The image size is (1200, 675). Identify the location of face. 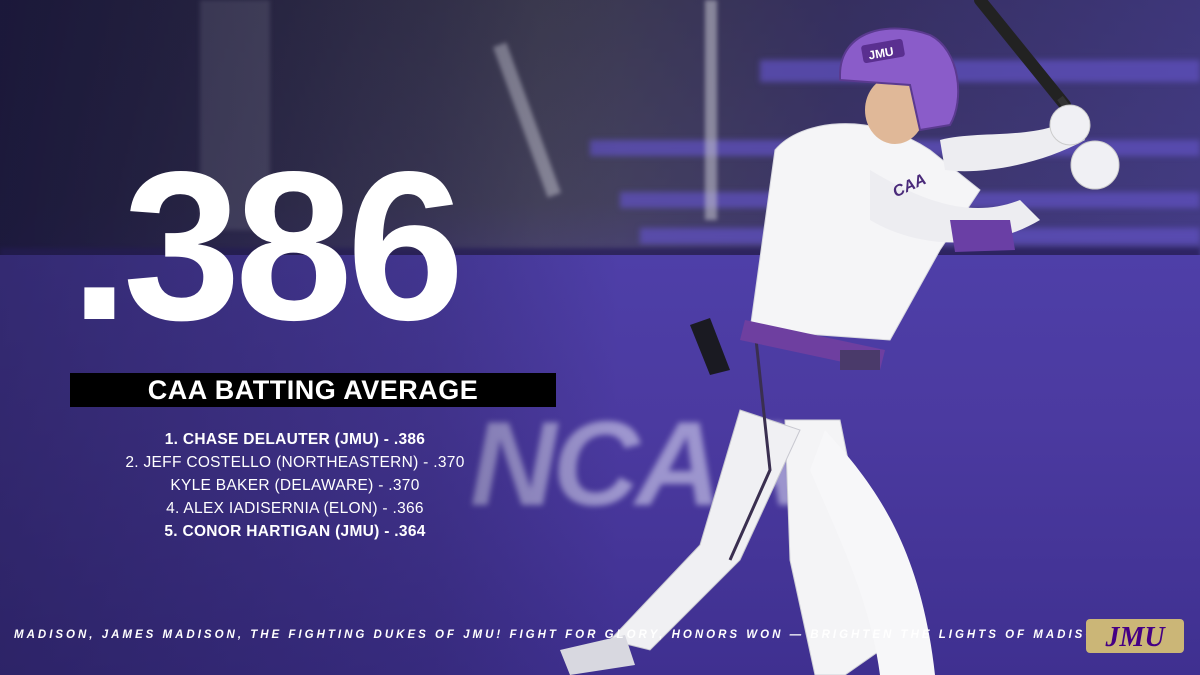
(895, 110).